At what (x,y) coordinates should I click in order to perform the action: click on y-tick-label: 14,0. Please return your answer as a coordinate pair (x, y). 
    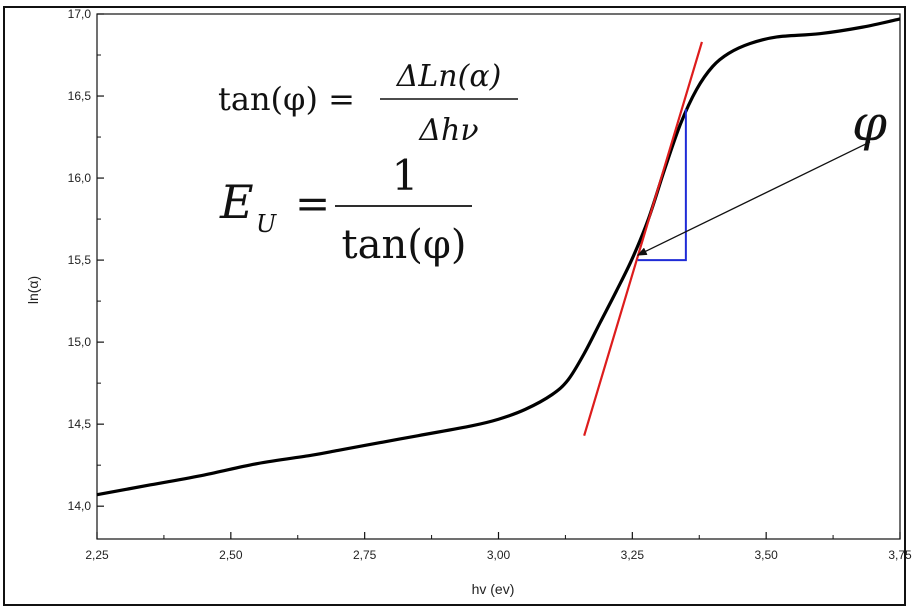
    Looking at the image, I should click on (80, 506).